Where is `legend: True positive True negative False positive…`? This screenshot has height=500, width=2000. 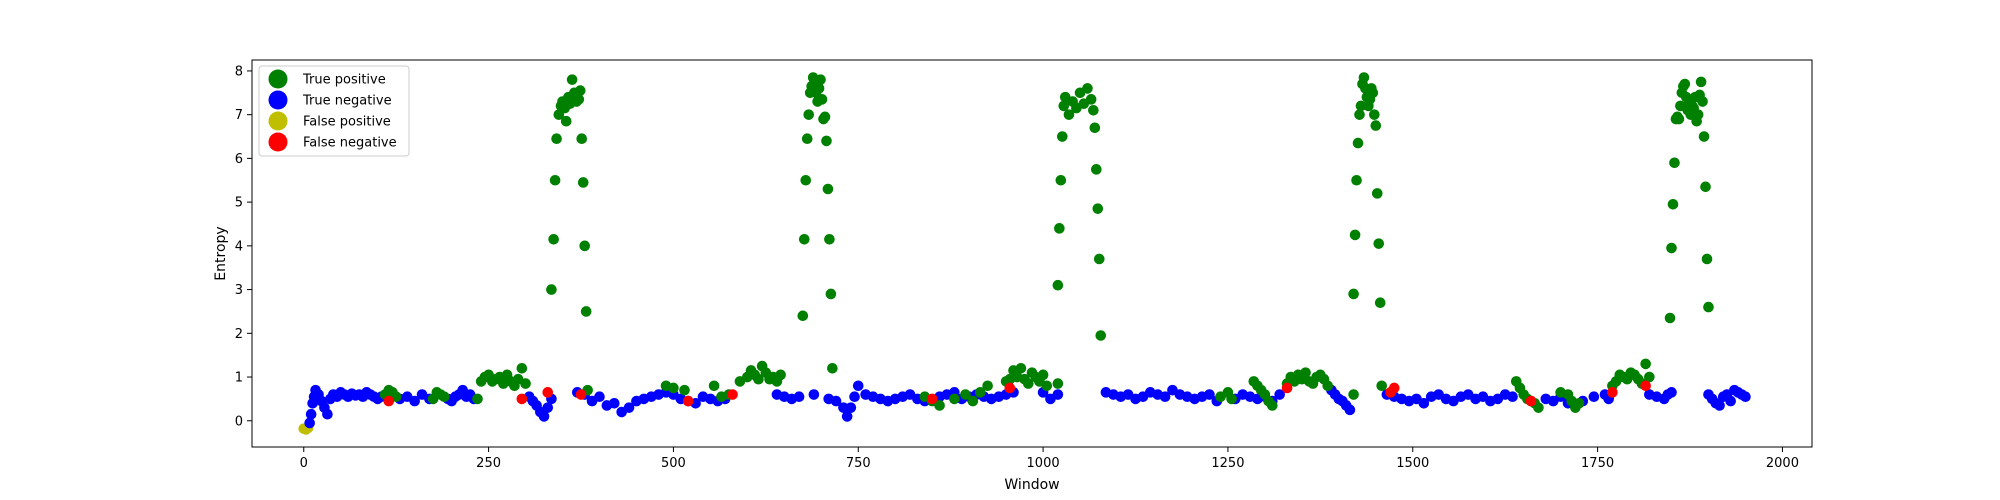 legend: True positive True negative False positive… is located at coordinates (334, 111).